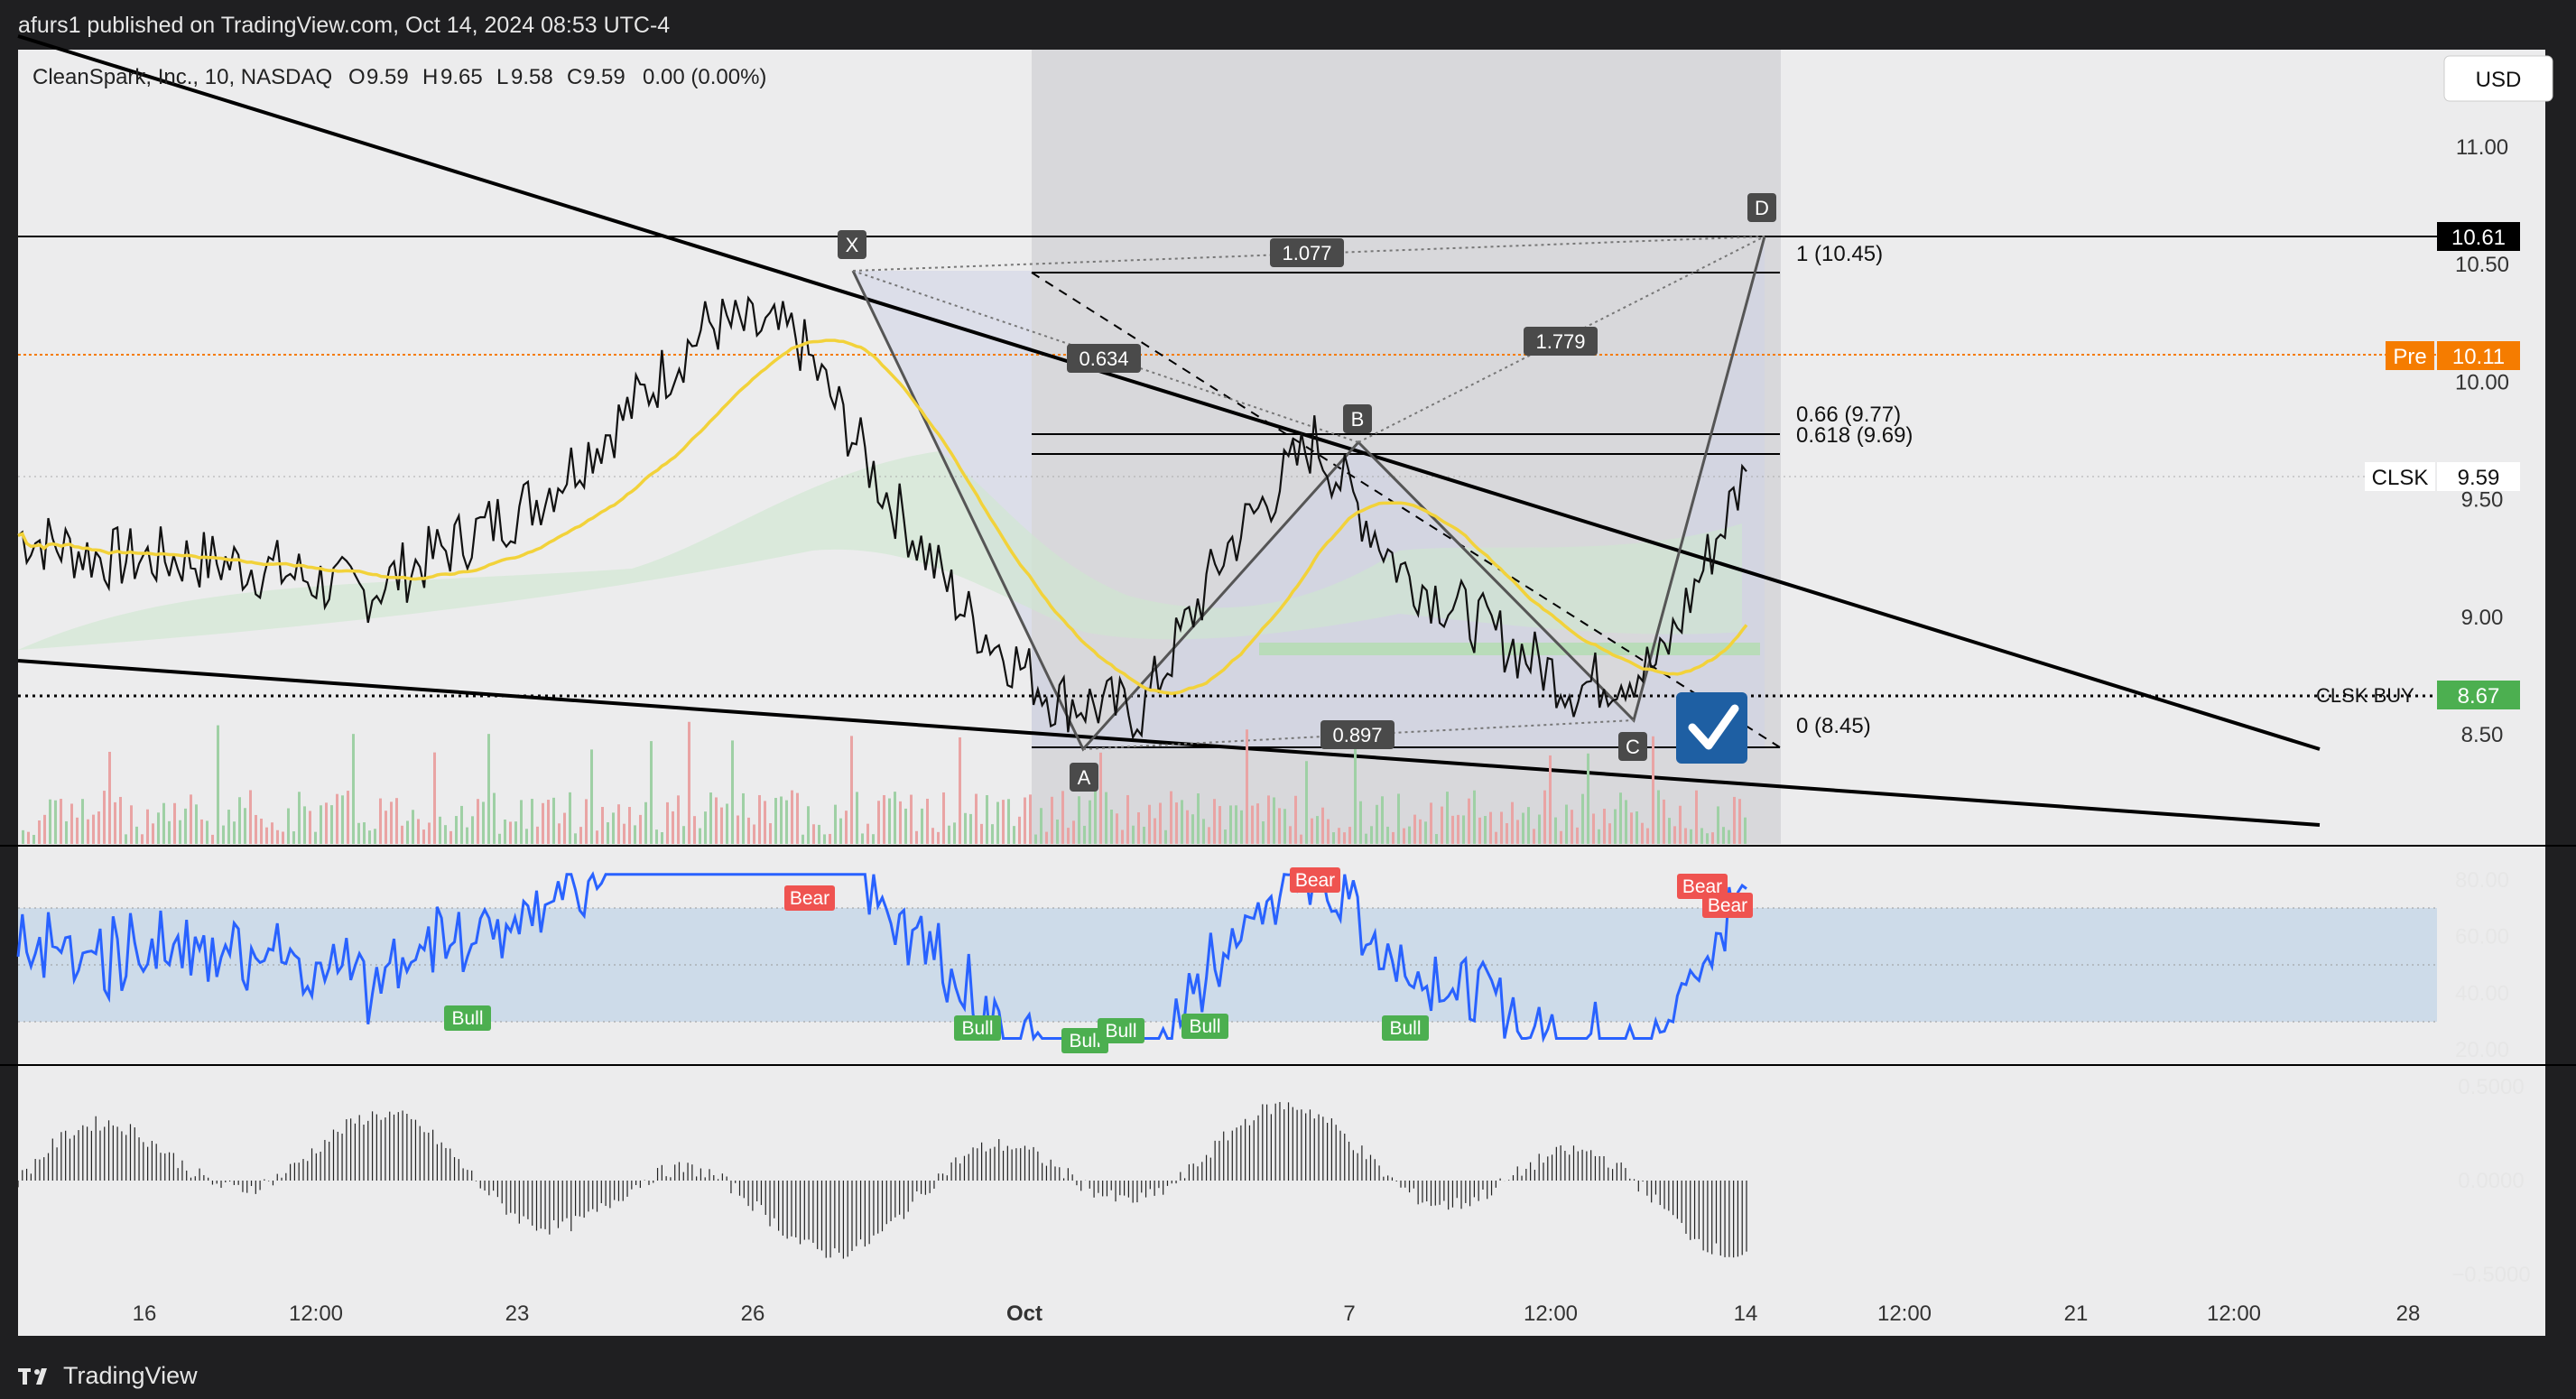 The image size is (2576, 1399). Describe the element at coordinates (2482, 880) in the screenshot. I see `rsi-tick-label: 80.00` at that location.